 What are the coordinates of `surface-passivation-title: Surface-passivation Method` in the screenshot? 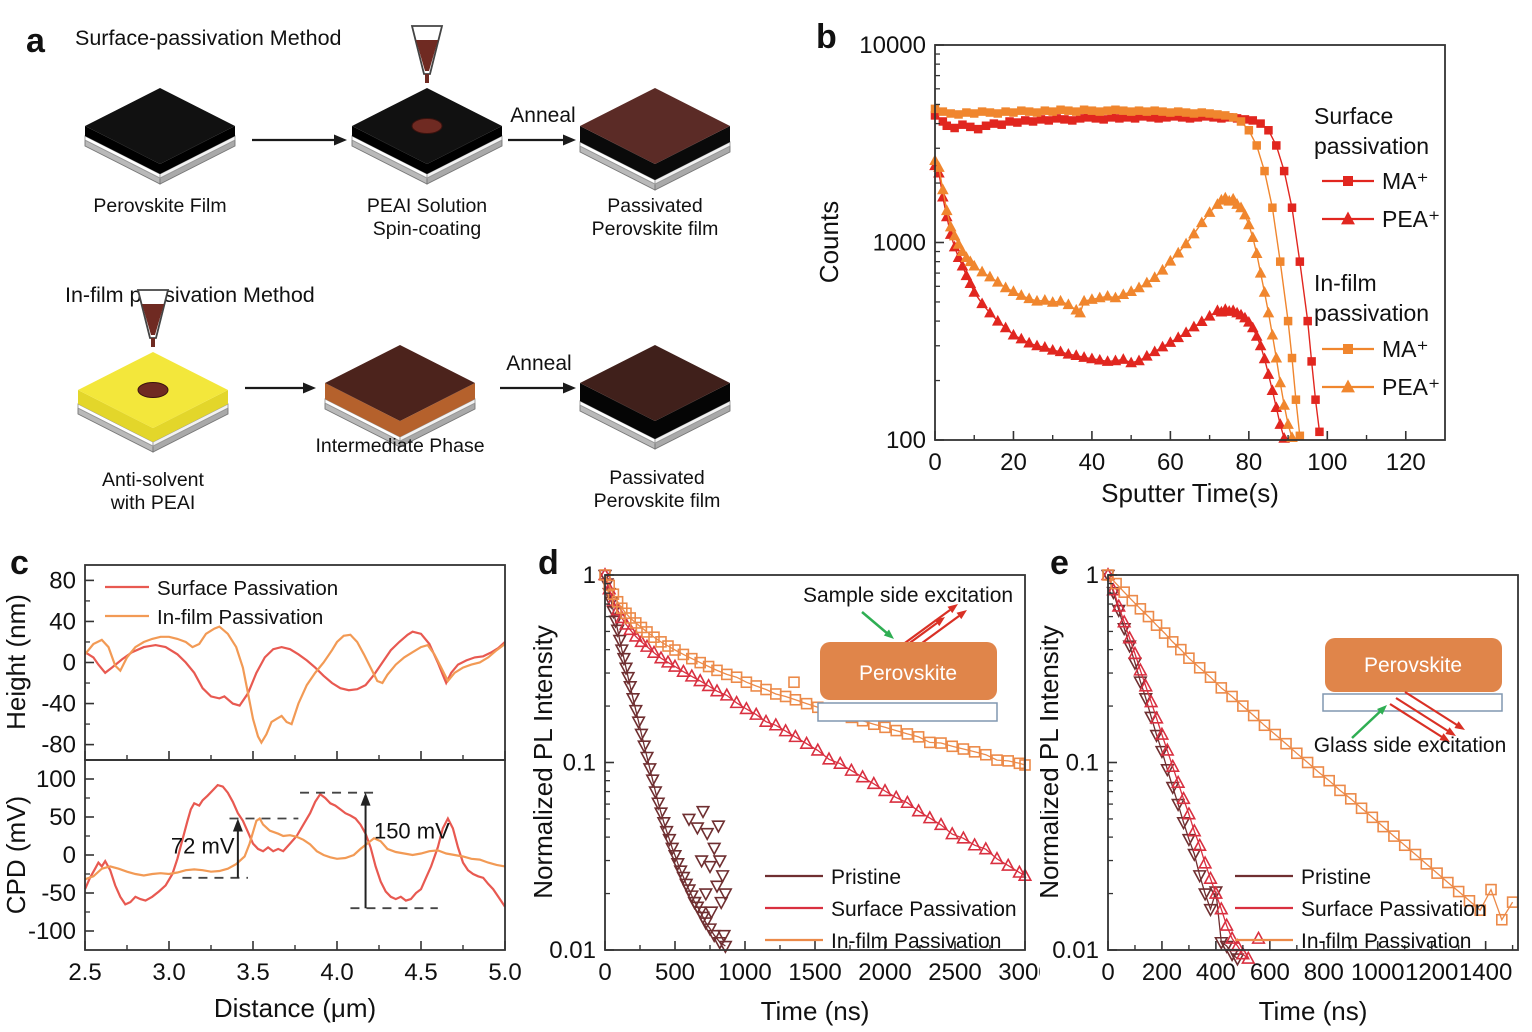 It's located at (208, 38).